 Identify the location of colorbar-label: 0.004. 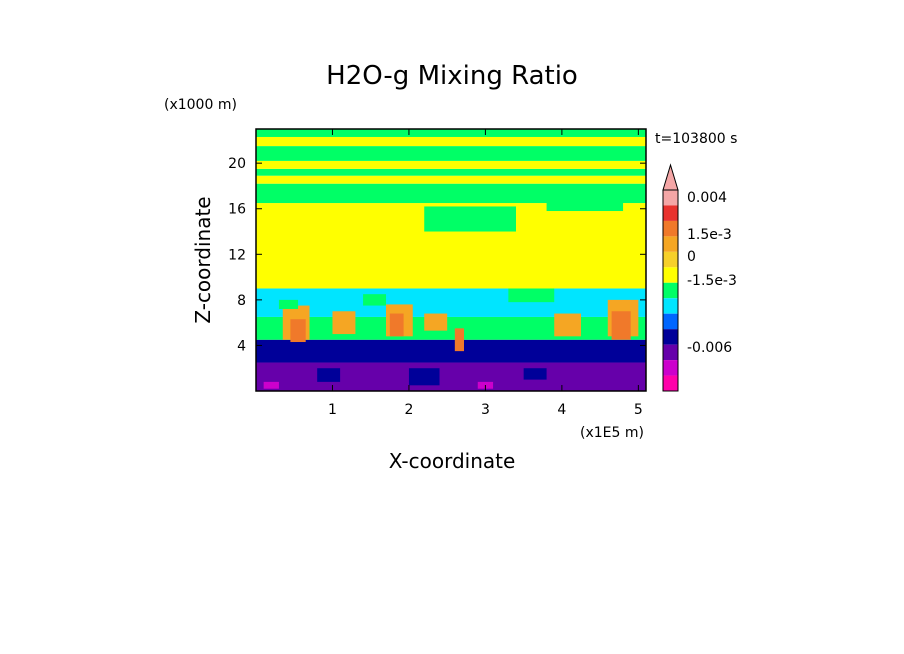
(707, 198).